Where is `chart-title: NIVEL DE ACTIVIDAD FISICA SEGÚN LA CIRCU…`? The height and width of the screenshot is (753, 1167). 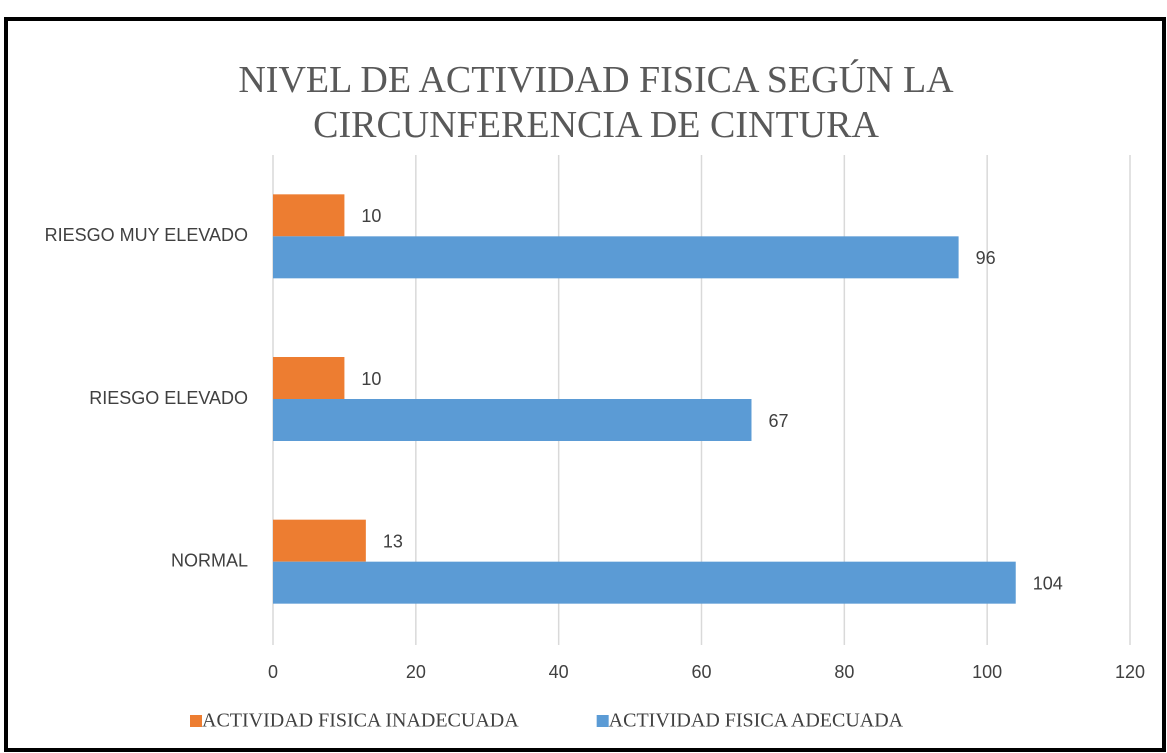 chart-title: NIVEL DE ACTIVIDAD FISICA SEGÚN LA CIRCU… is located at coordinates (596, 102).